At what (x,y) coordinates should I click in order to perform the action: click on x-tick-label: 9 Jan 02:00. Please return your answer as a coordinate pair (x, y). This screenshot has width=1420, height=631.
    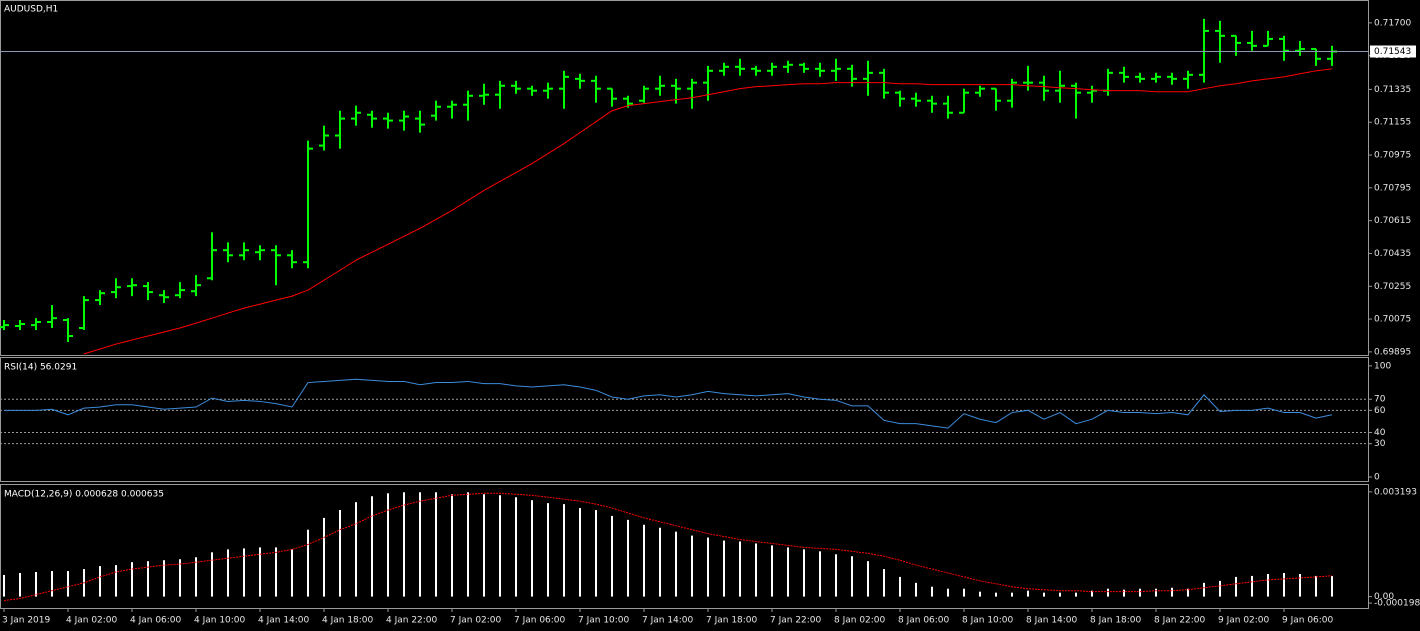
    Looking at the image, I should click on (1244, 621).